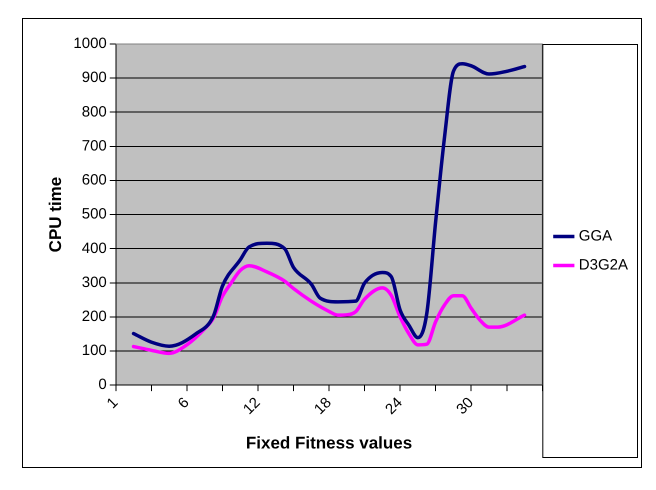 Image resolution: width=656 pixels, height=490 pixels. Describe the element at coordinates (394, 406) in the screenshot. I see `x-tick-label: 24` at that location.